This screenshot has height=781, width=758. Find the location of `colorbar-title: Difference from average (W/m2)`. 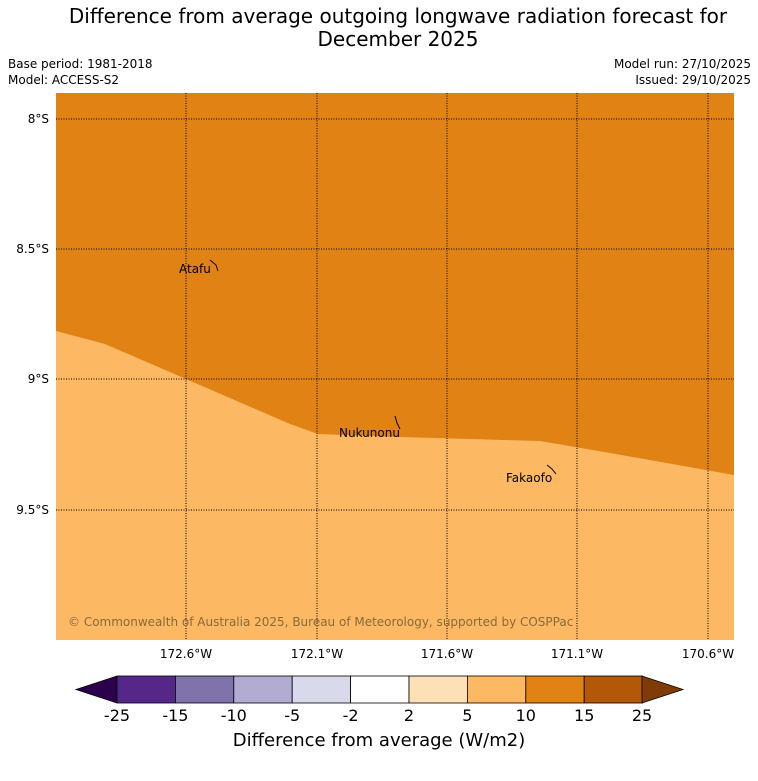

colorbar-title: Difference from average (W/m2) is located at coordinates (379, 740).